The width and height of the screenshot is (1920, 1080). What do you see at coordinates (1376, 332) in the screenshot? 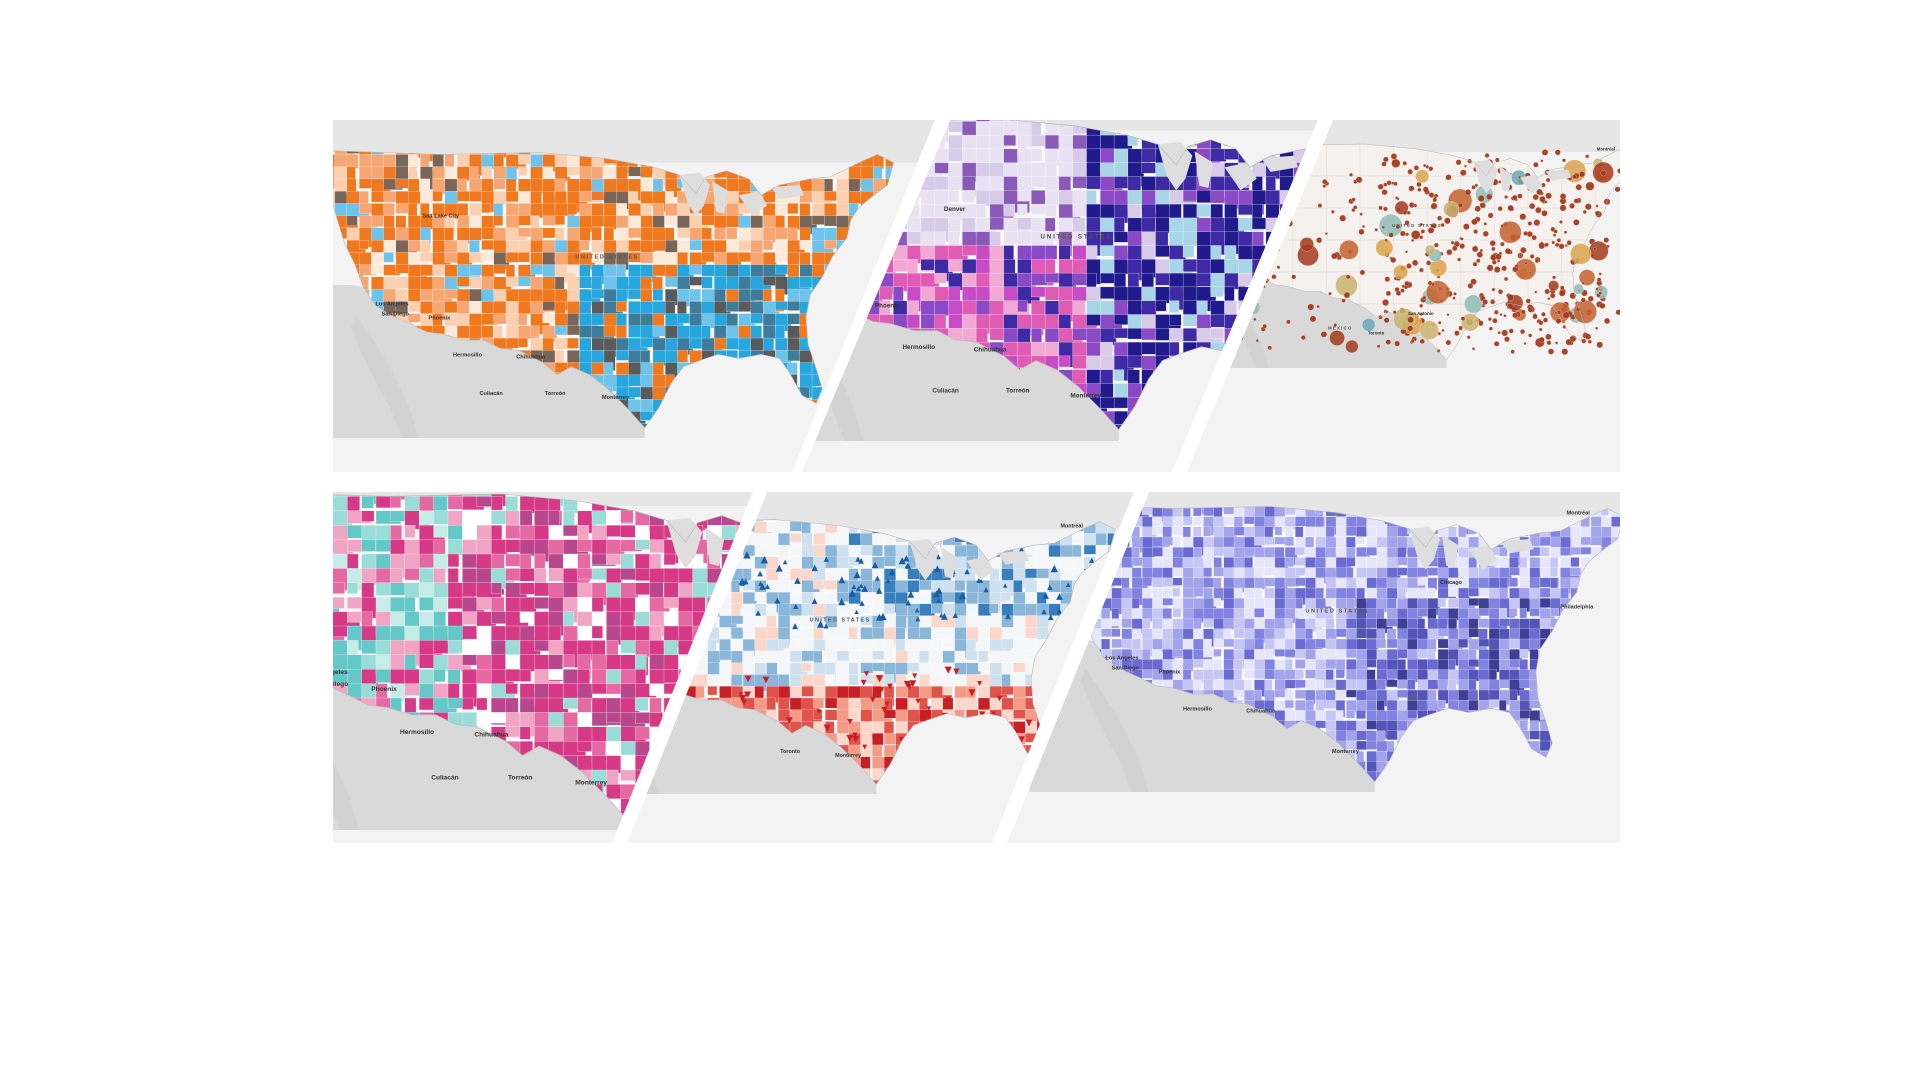
I see `label-tor: Toronto` at bounding box center [1376, 332].